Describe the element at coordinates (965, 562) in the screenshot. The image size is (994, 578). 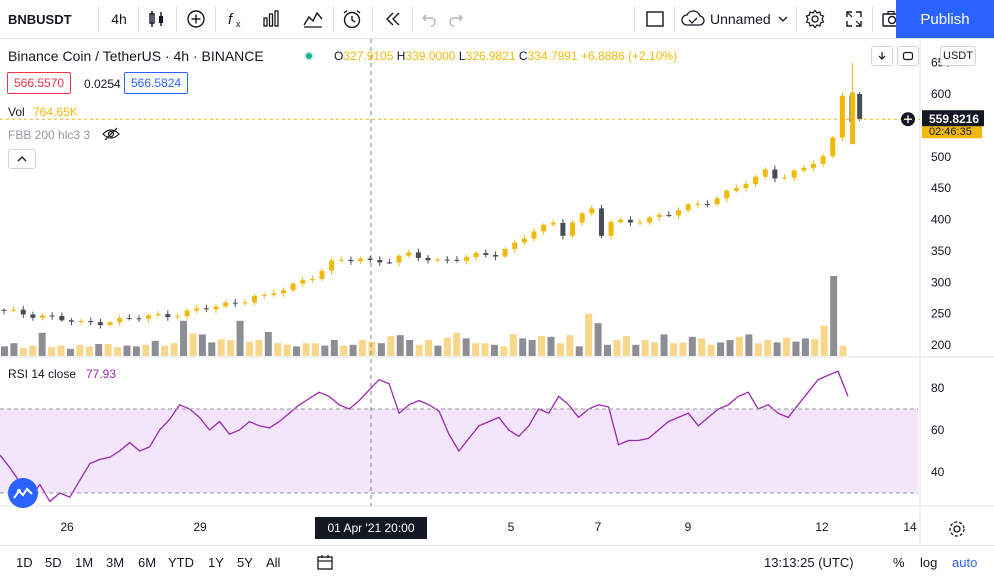
I see `auto-toggle: auto` at that location.